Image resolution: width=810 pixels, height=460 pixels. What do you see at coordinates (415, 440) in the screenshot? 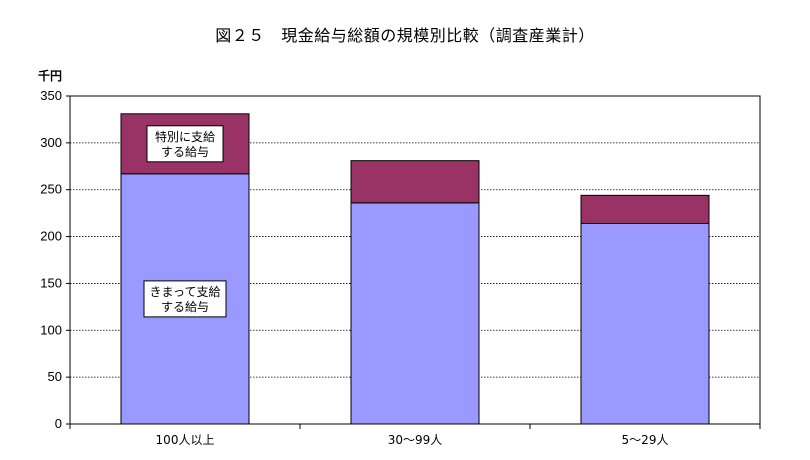
I see `x-tick-label: 30～99人` at bounding box center [415, 440].